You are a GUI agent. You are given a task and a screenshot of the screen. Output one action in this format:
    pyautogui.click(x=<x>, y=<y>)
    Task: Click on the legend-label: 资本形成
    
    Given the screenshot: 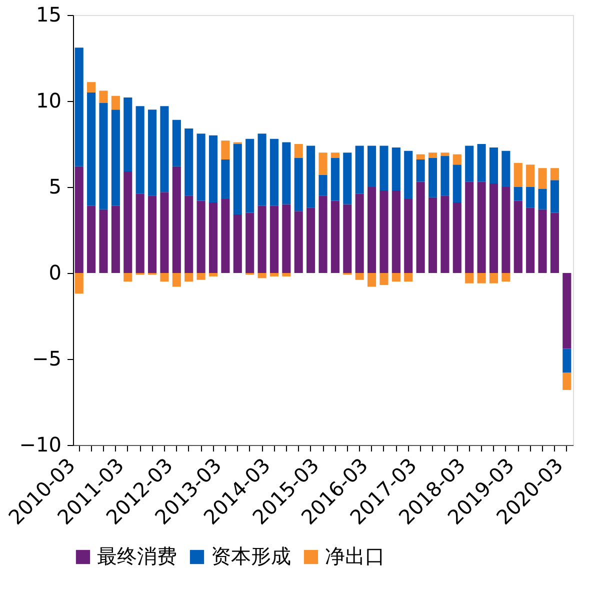 What is the action you would take?
    pyautogui.click(x=251, y=556)
    